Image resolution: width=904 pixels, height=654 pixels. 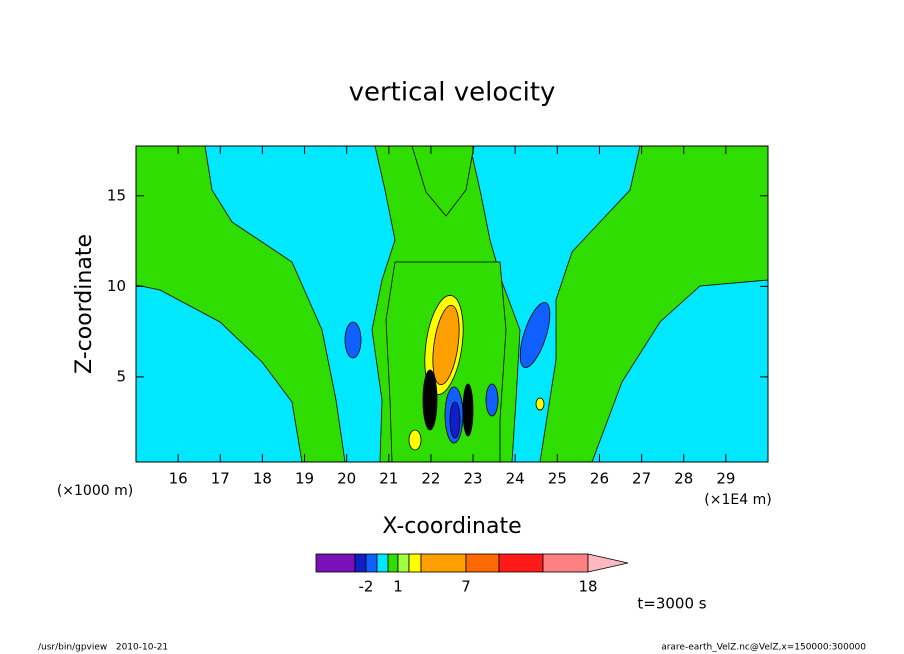 I want to click on x-axis-title: X-coordinate, so click(x=451, y=526).